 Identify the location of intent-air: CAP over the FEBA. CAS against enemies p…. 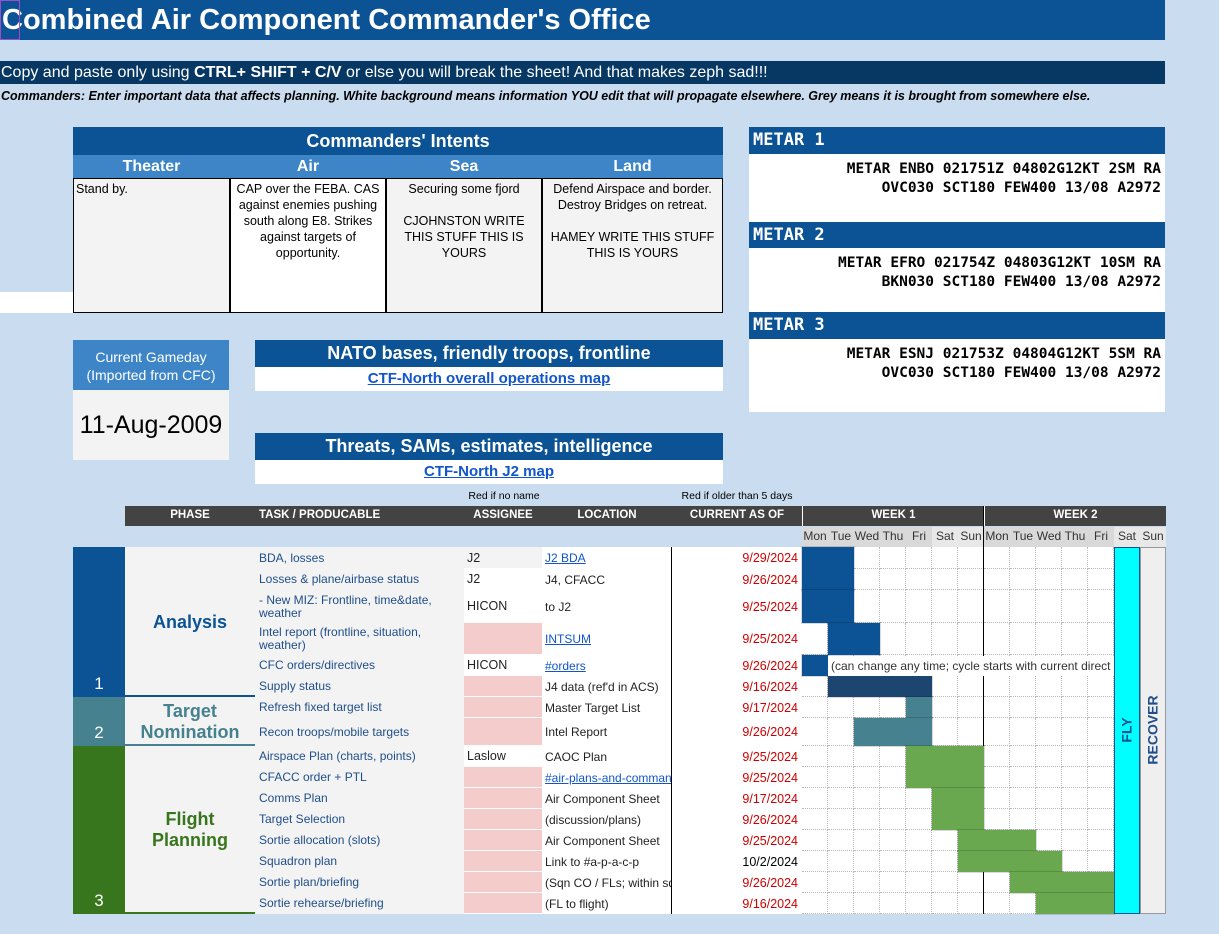
(308, 245).